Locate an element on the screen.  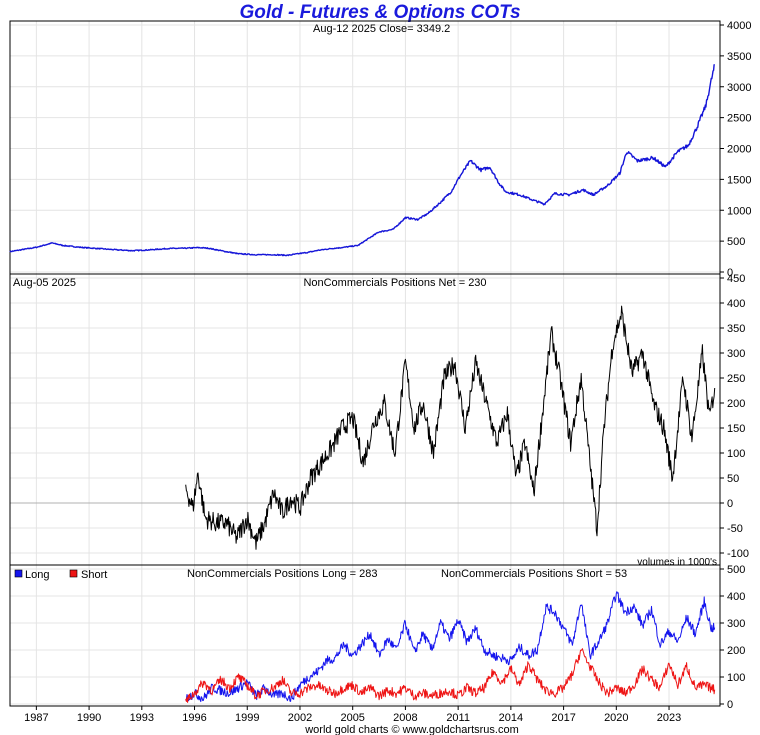
y-tick-label: 3500 is located at coordinates (739, 57).